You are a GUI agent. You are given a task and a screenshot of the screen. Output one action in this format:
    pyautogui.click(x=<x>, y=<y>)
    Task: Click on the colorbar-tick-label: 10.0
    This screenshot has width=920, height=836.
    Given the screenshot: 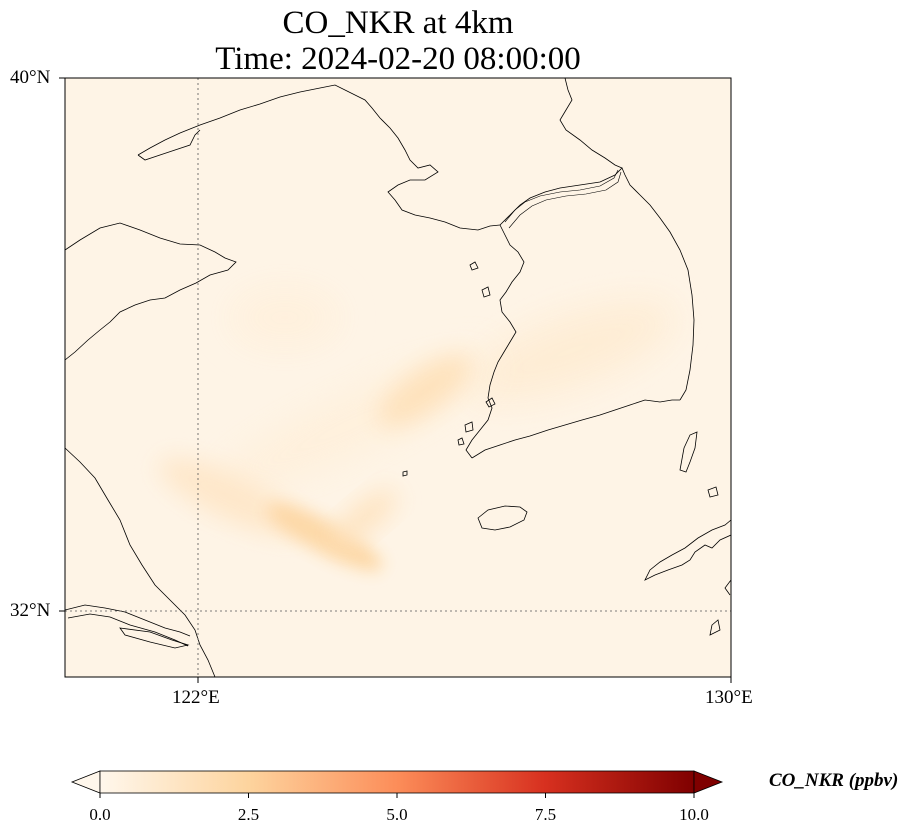 What is the action you would take?
    pyautogui.click(x=694, y=814)
    